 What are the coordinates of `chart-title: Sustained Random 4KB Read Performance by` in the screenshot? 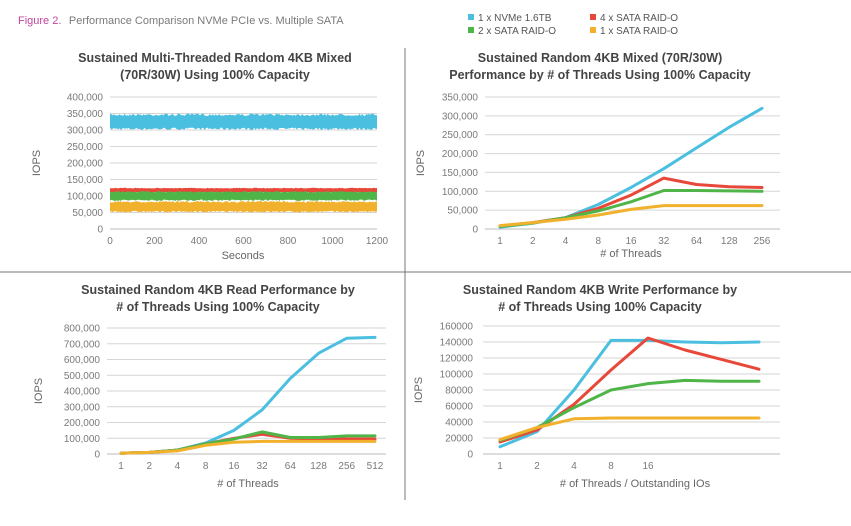 It's located at (218, 290).